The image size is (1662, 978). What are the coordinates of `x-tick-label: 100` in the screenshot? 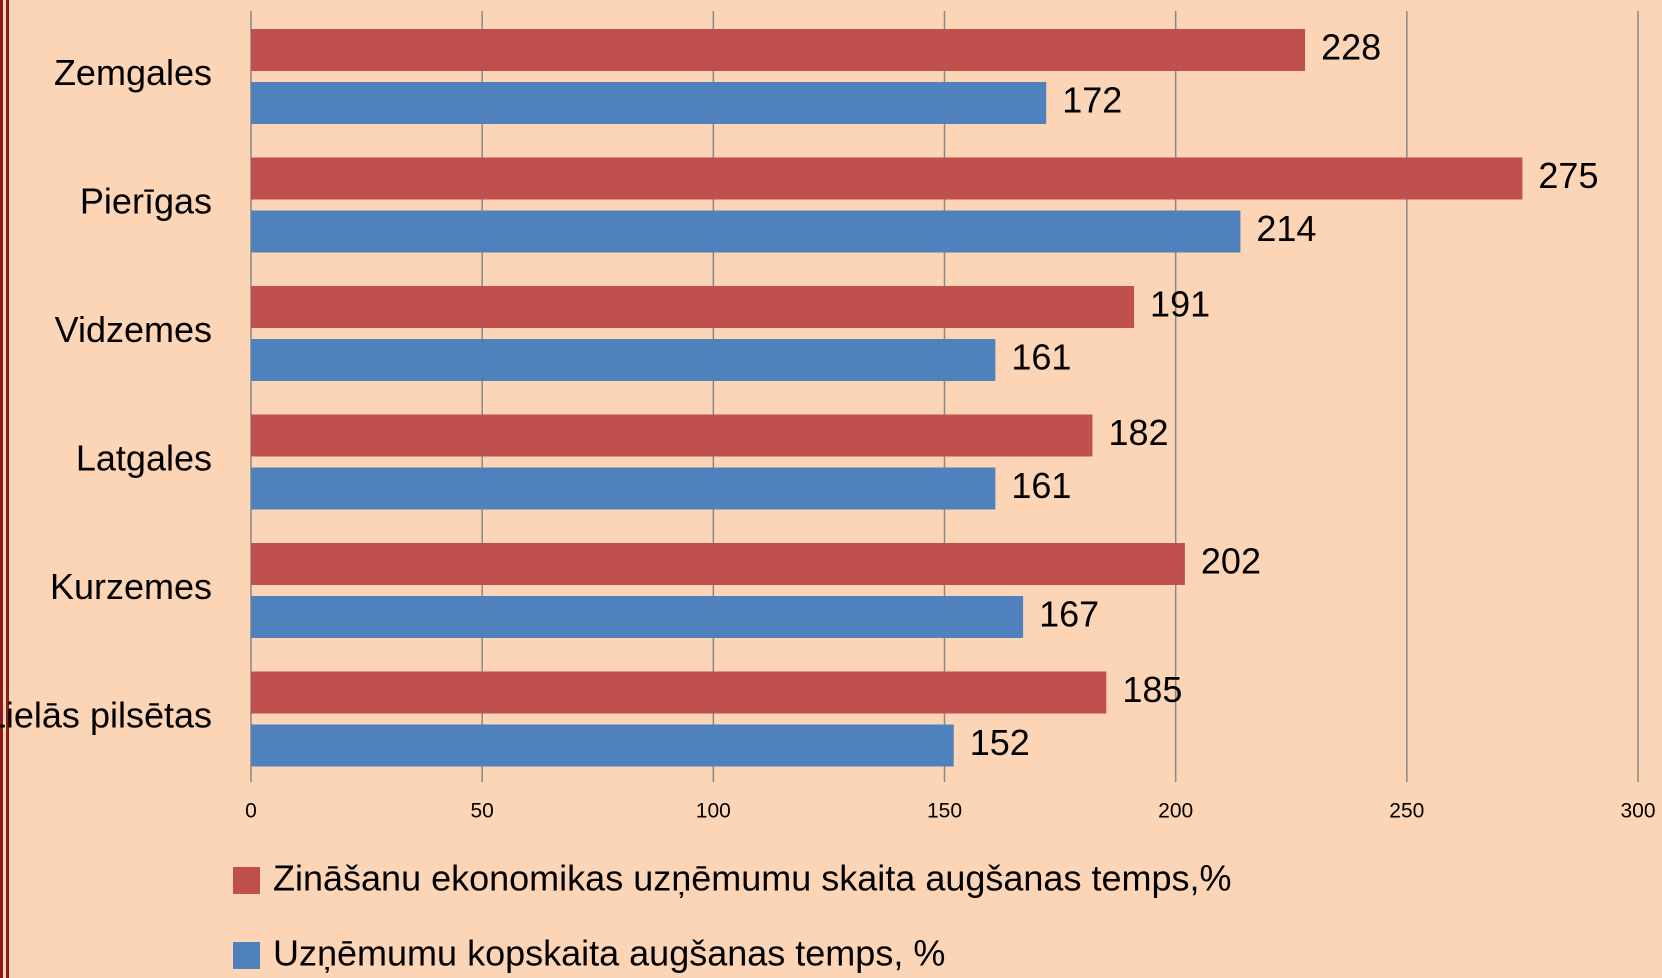 It's located at (713, 811).